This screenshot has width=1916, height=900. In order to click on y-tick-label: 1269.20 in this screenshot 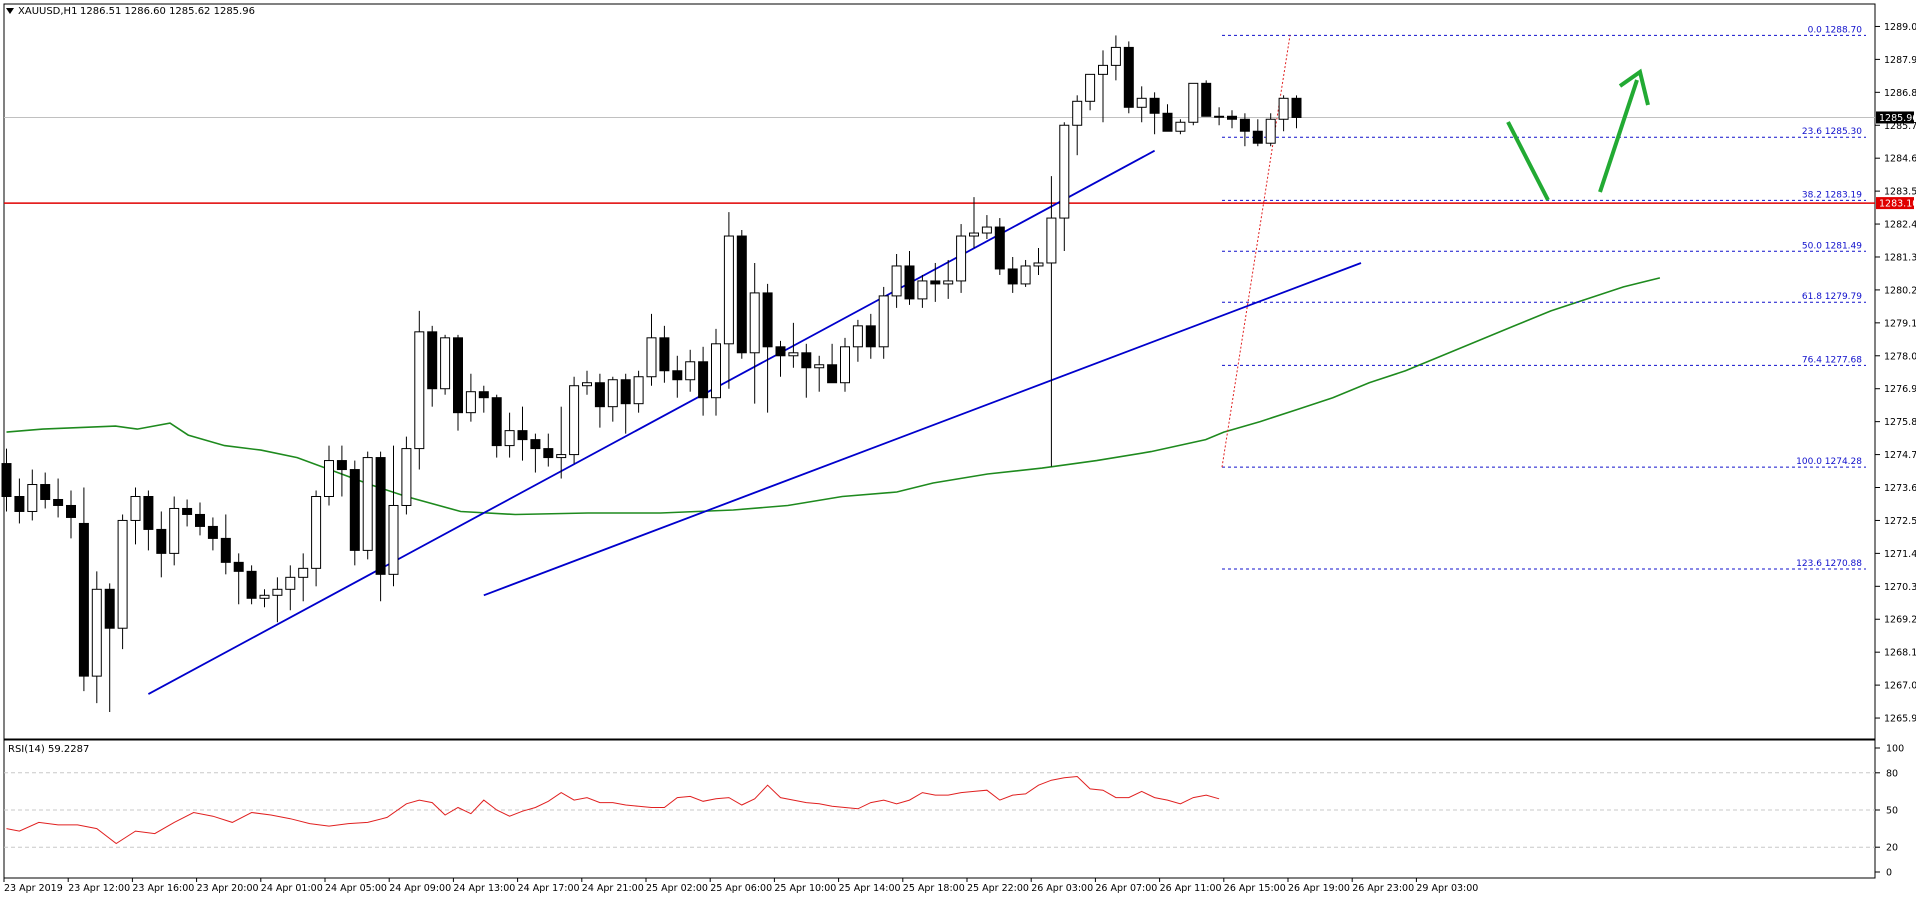, I will do `click(1900, 620)`.